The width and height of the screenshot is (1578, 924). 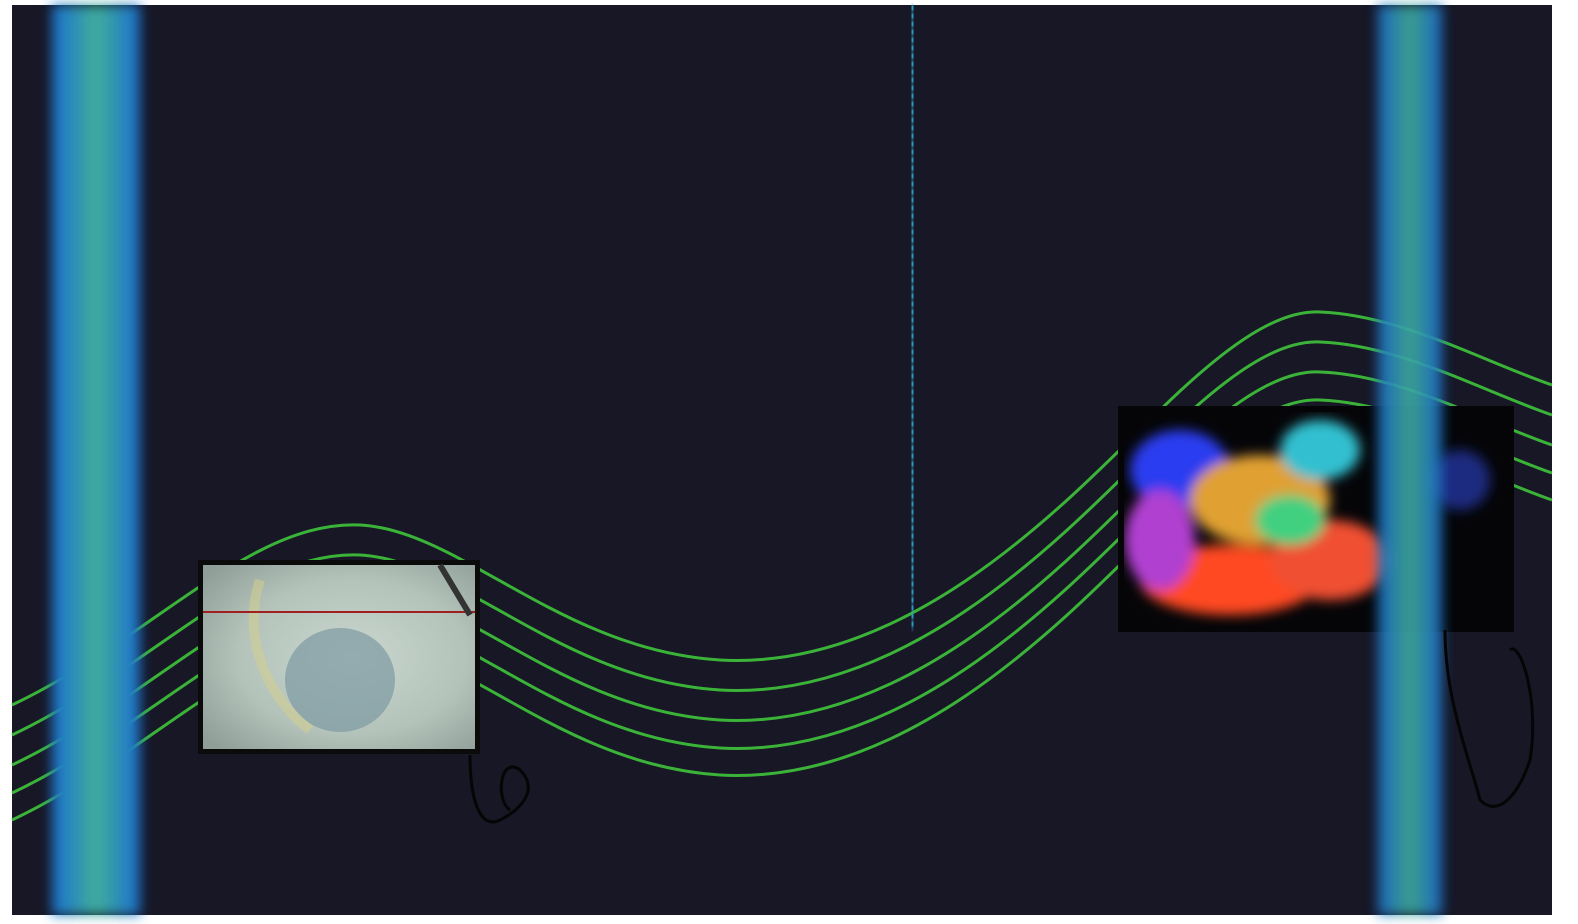 I want to click on cables, so click(x=1001, y=726).